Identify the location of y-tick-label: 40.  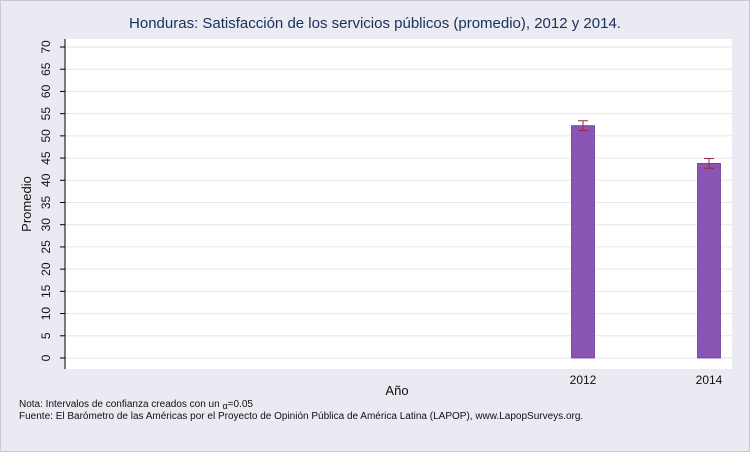
(46, 180).